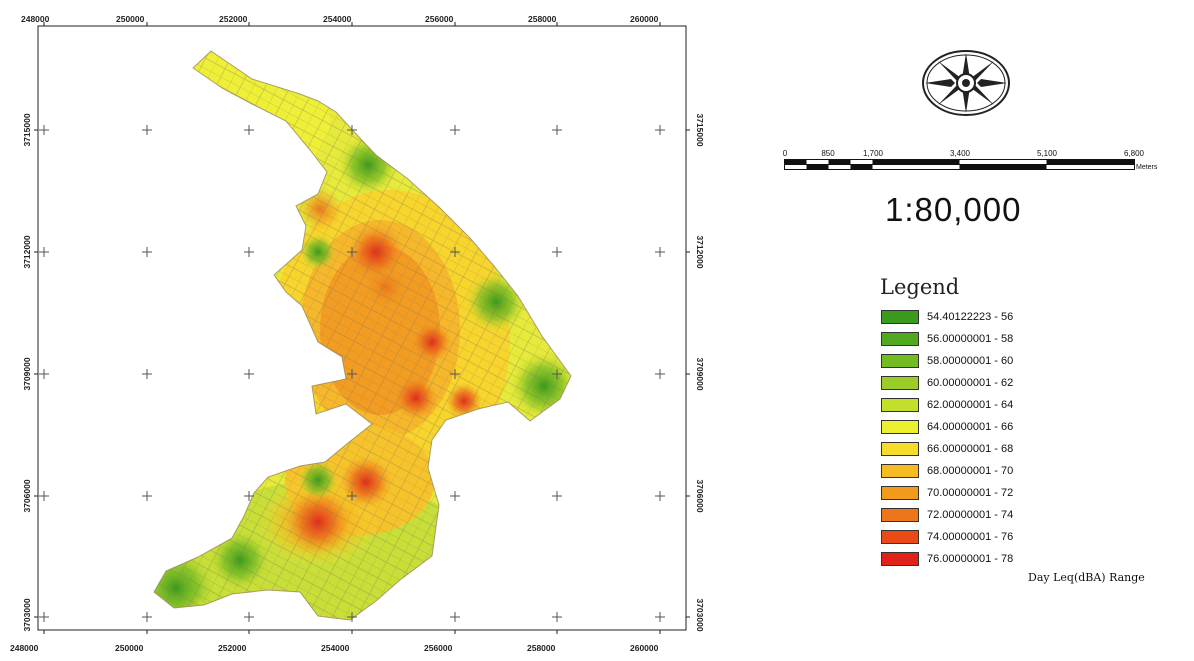 The image size is (1194, 661). I want to click on compass-rose-icon, so click(966, 83).